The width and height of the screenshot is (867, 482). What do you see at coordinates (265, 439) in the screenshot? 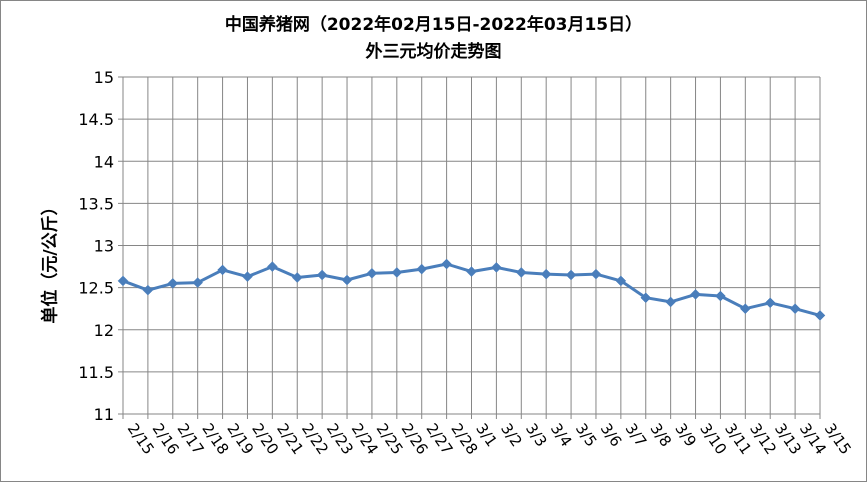
I see `x-tick-label: 2/20` at bounding box center [265, 439].